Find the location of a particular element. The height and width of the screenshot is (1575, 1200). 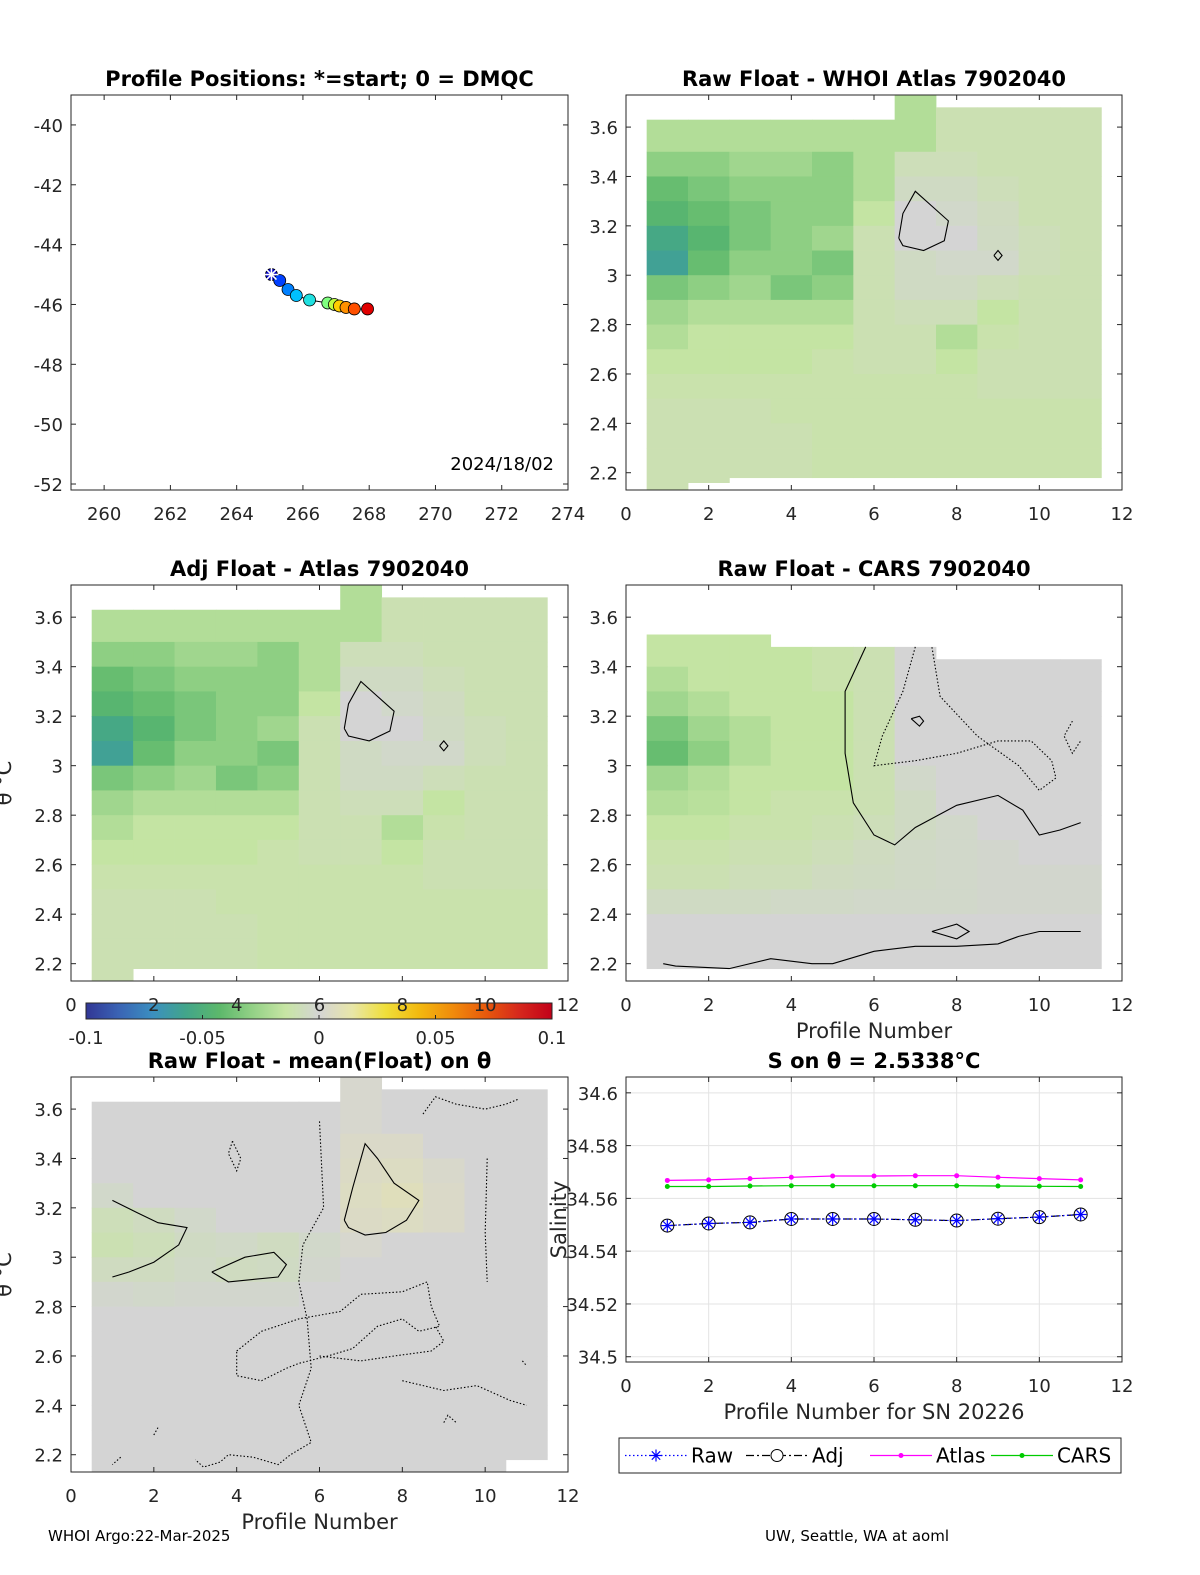

adj-atlas-xtick-label: 8 is located at coordinates (402, 1005).